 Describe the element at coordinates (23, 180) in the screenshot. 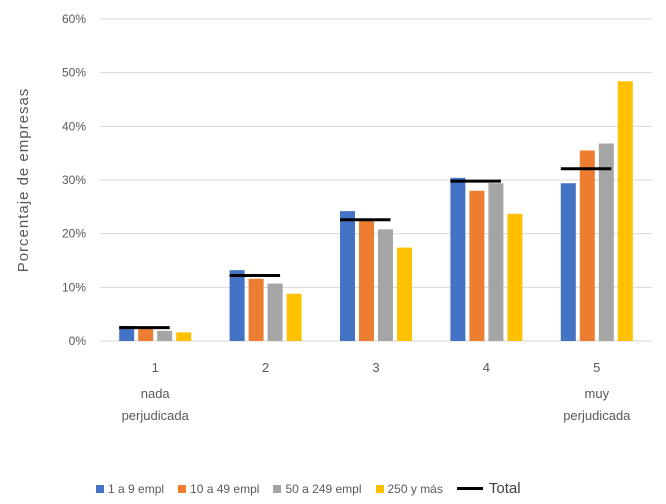

I see `y-axis-title: Porcentaje de empresas` at that location.